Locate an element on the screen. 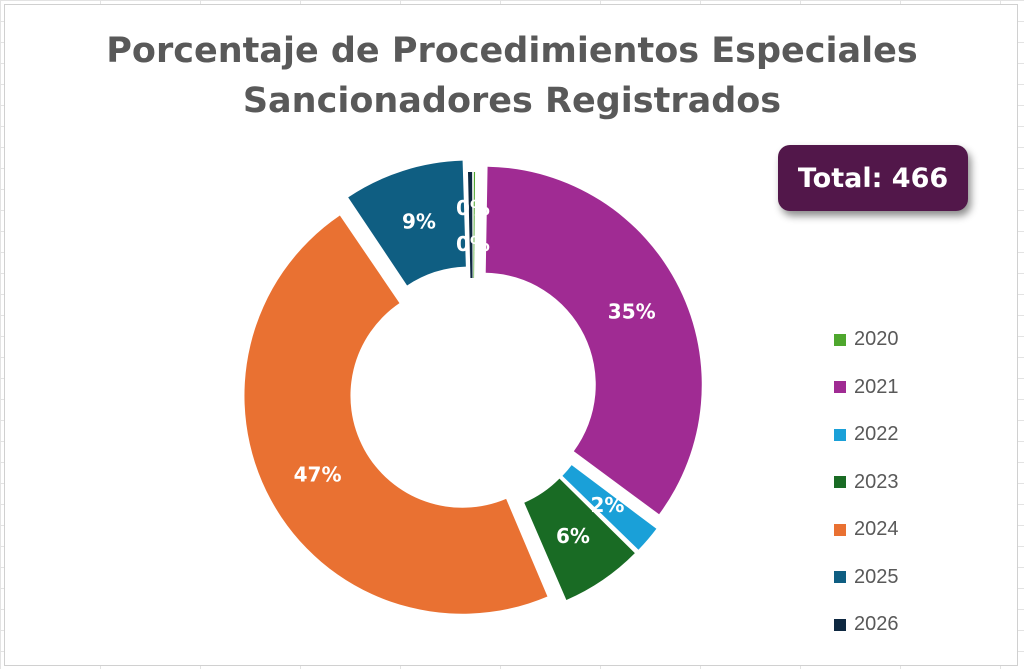  legend-label: 2025 is located at coordinates (876, 576).